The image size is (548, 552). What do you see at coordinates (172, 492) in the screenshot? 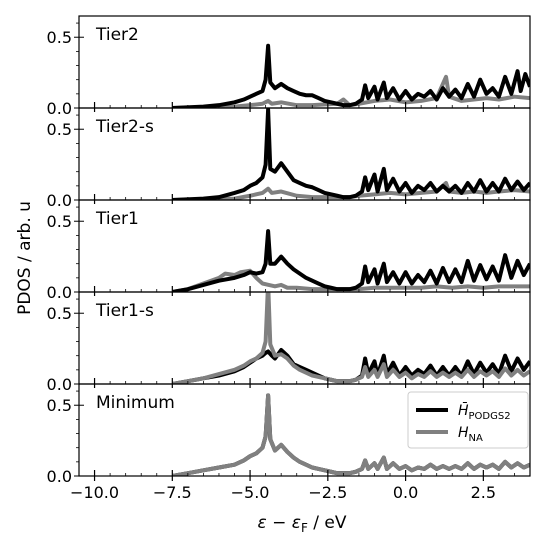
I see `x-tick-label: −7.5` at bounding box center [172, 492].